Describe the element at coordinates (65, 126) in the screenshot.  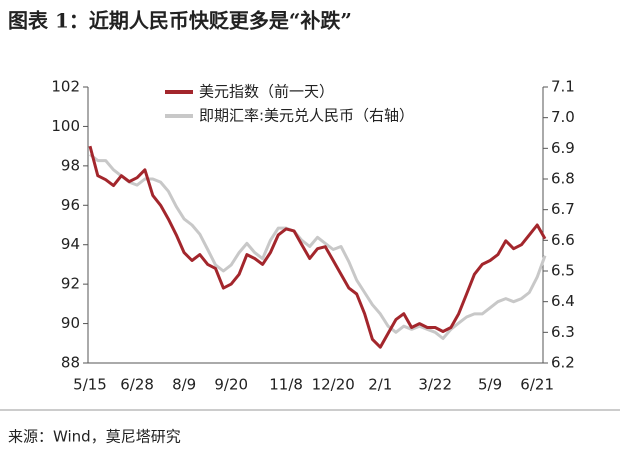
I see `y-tick-label: 100` at that location.